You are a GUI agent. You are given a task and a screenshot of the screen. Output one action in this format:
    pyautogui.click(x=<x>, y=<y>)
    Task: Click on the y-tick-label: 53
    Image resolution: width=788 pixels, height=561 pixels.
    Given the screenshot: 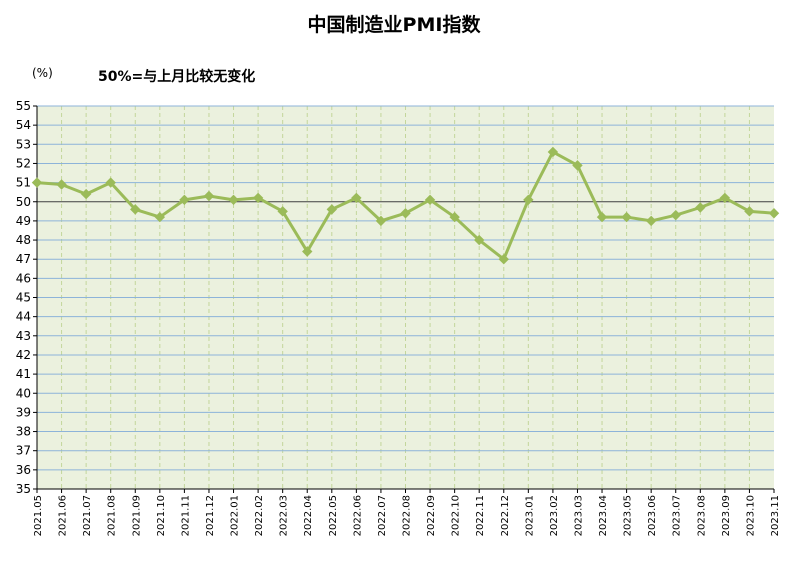 What is the action you would take?
    pyautogui.click(x=23, y=144)
    